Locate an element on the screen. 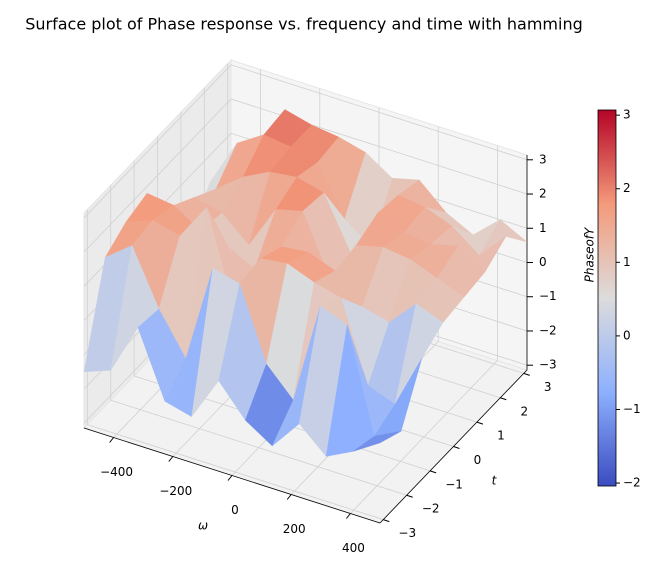 Image resolution: width=664 pixels, height=575 pixels. x-tick-label: 0 is located at coordinates (235, 510).